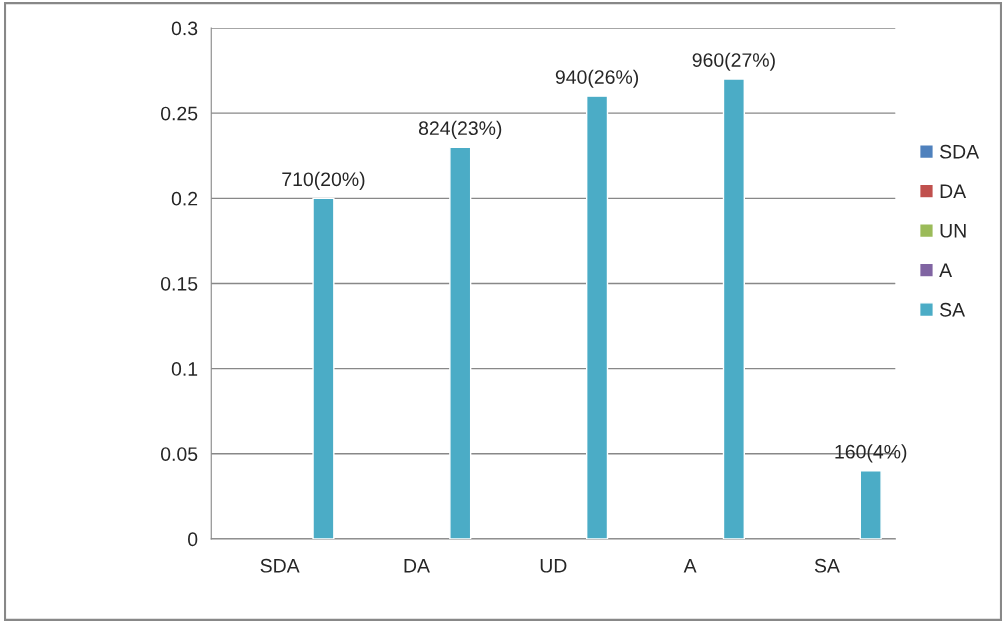  Describe the element at coordinates (184, 198) in the screenshot. I see `y-tick-label: 0.2` at that location.